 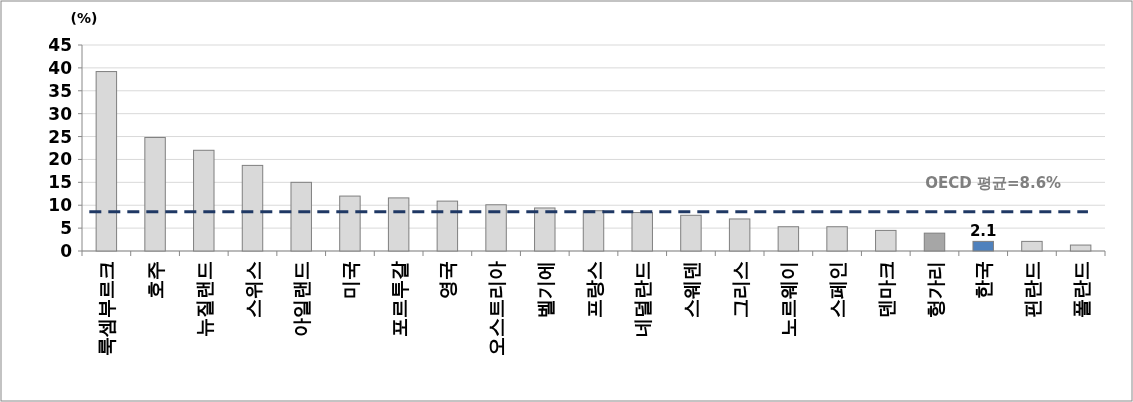 What do you see at coordinates (690, 289) in the screenshot?
I see `x-tick-label: 스웨덴` at bounding box center [690, 289].